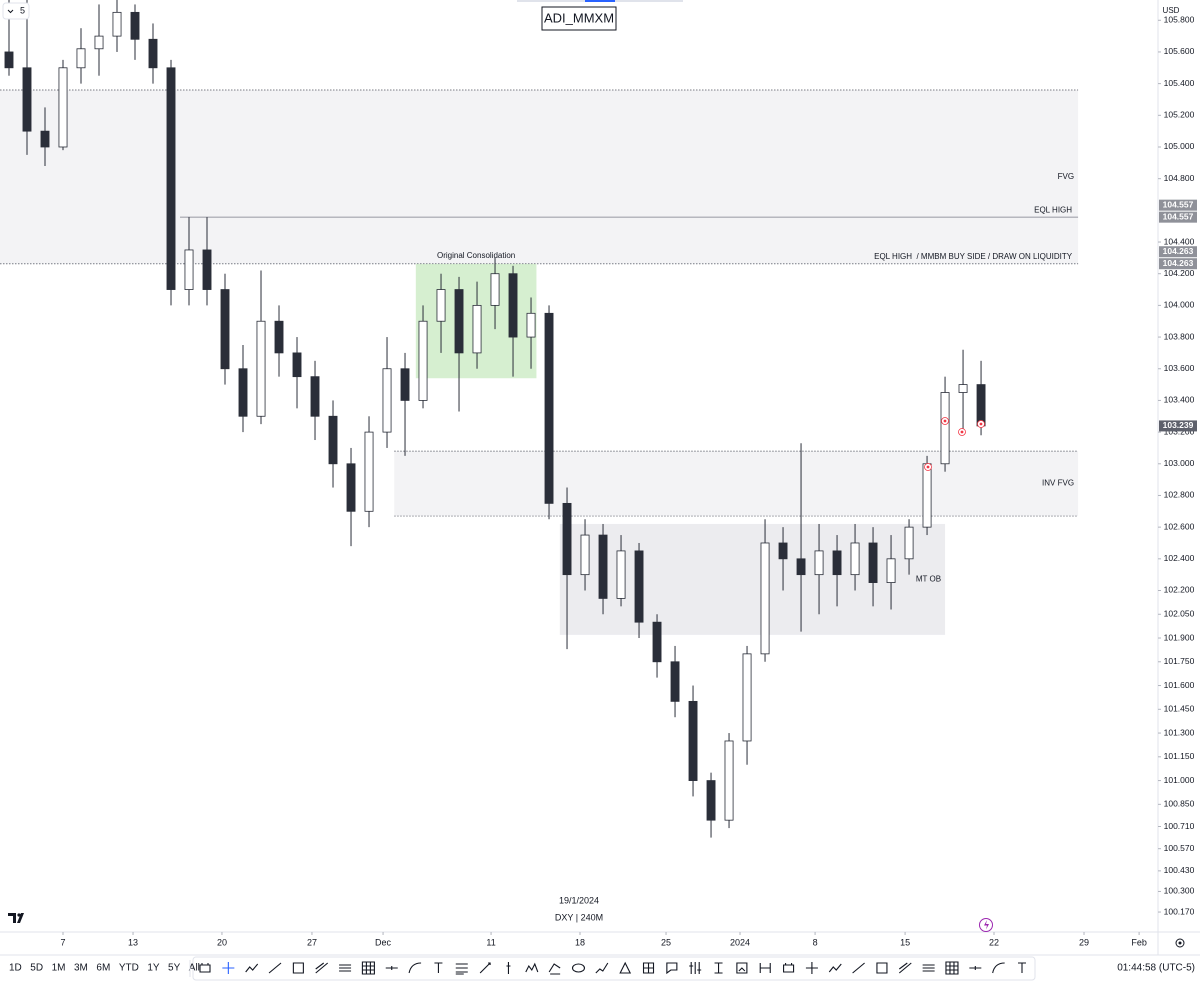 The image size is (1200, 982). I want to click on y-tick-label: 101.000, so click(1179, 780).